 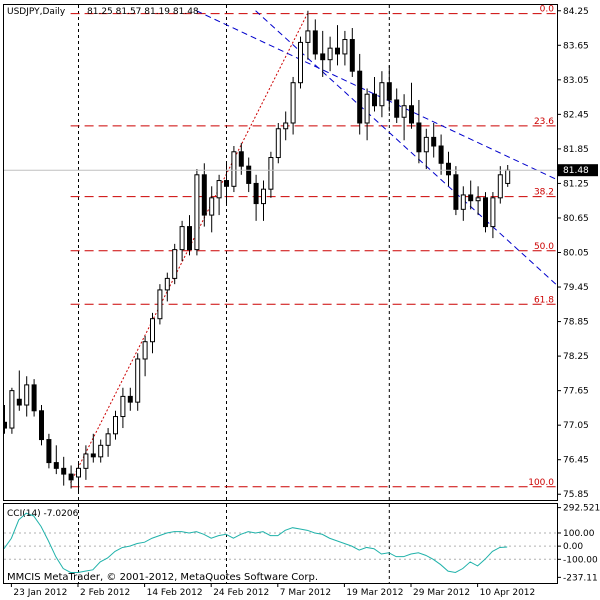 What do you see at coordinates (43, 514) in the screenshot?
I see `cci-indicator-title: CCI(14) -7.0206` at bounding box center [43, 514].